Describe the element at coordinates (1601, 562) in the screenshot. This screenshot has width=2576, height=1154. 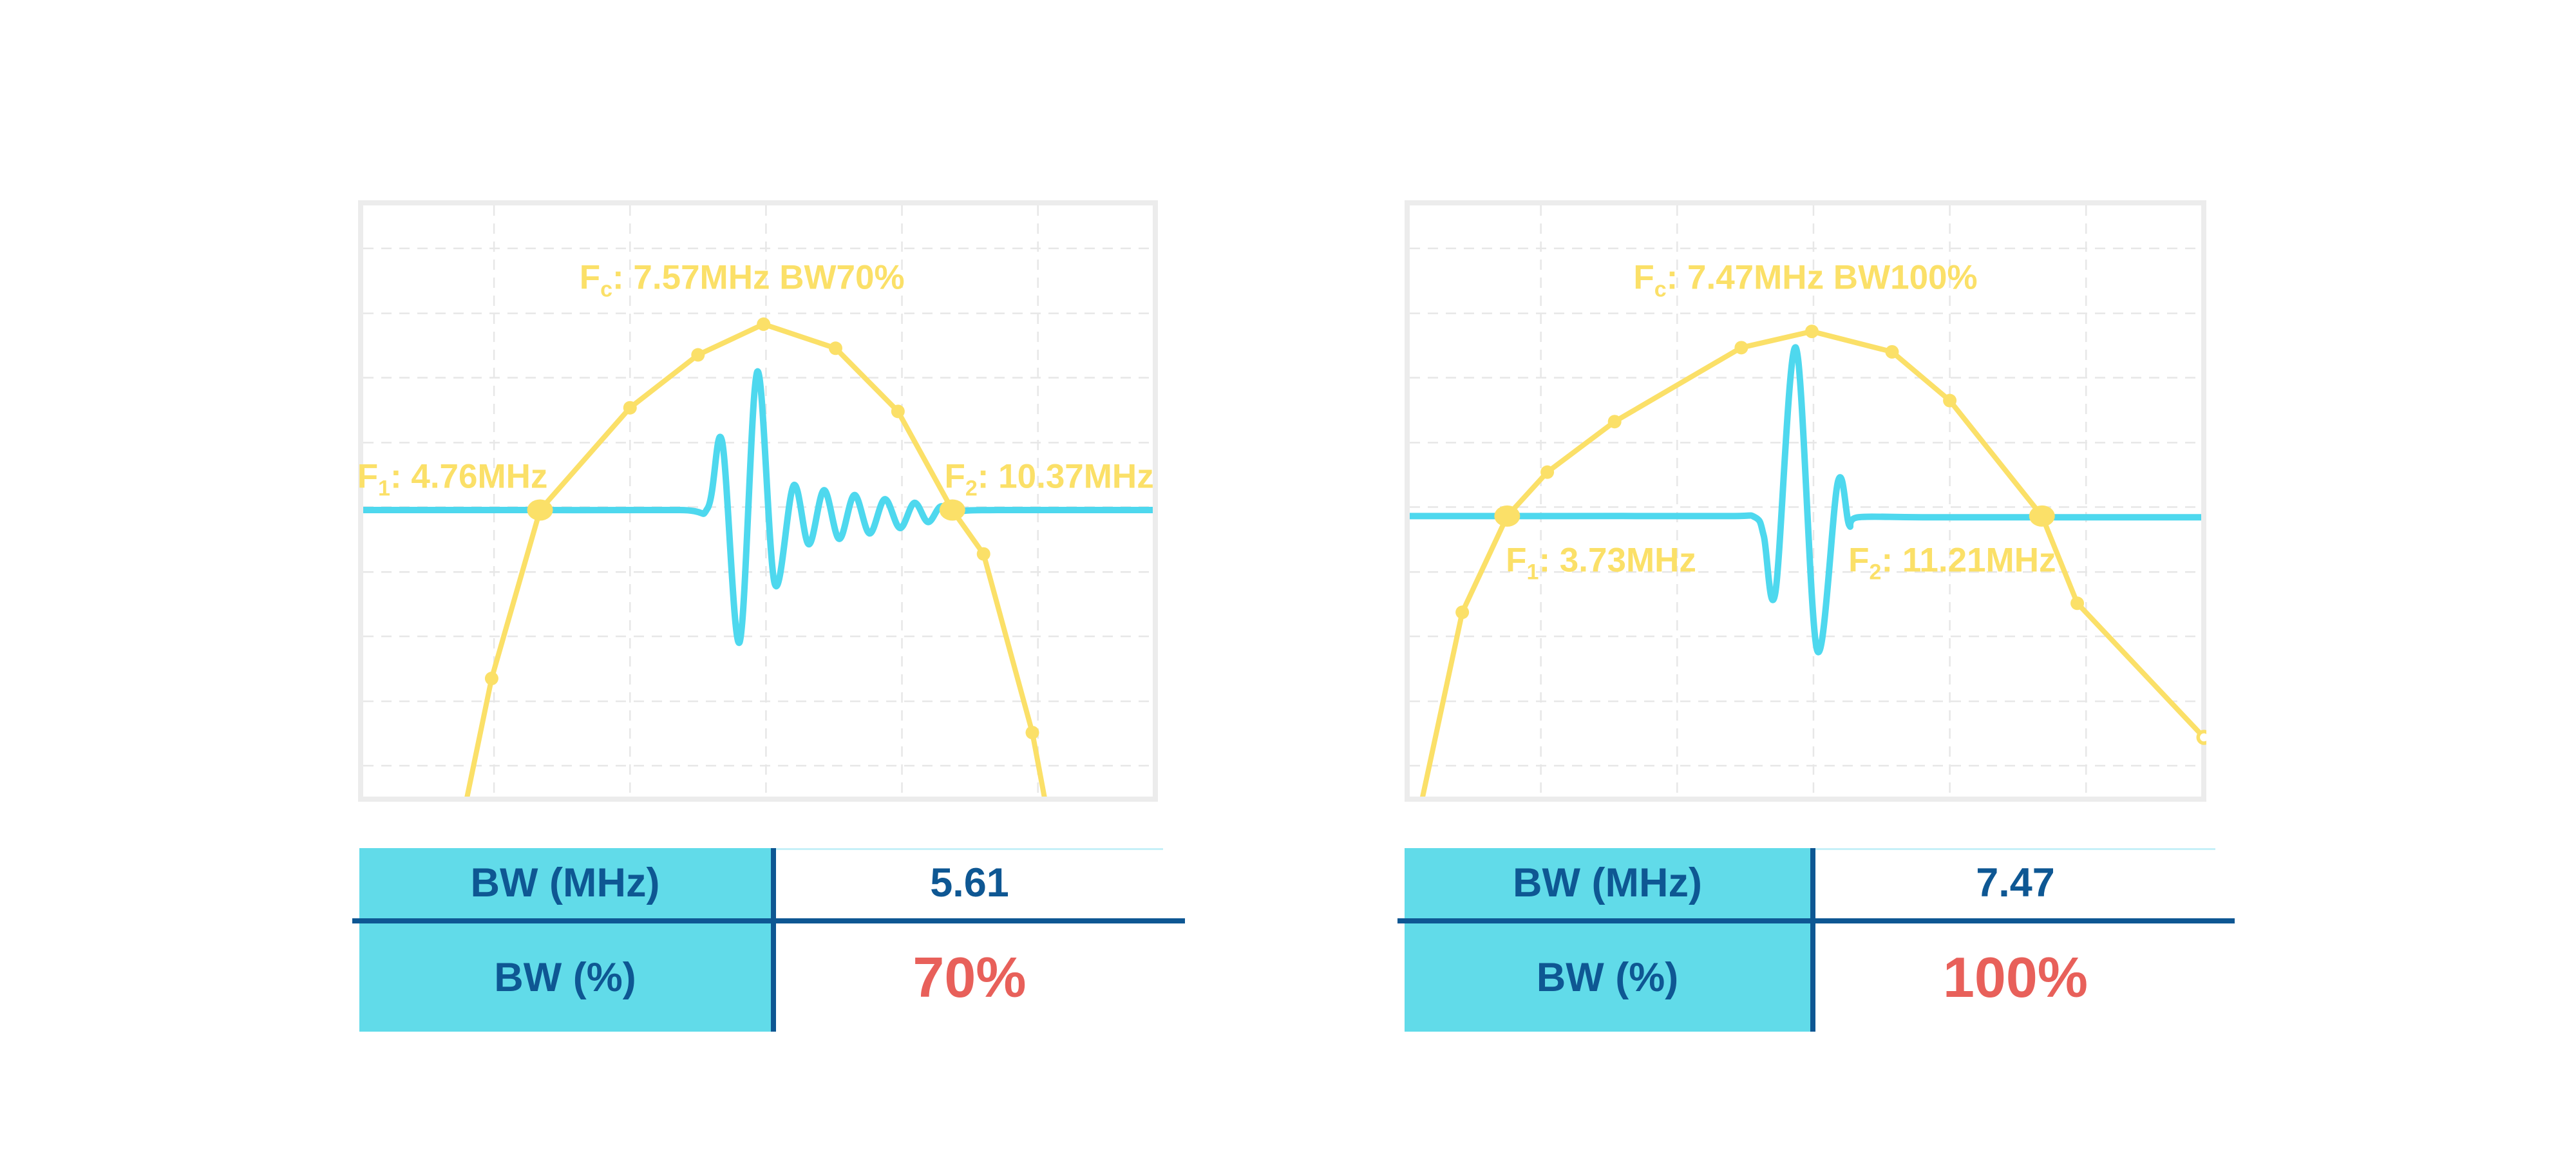
I see `f1-annotation: F1: 3.73MHz` at that location.